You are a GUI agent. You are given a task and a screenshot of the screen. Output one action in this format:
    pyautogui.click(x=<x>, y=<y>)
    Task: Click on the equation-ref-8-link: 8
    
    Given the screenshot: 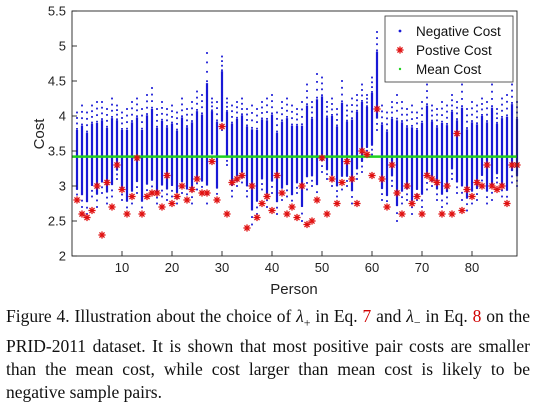 What is the action you would take?
    pyautogui.click(x=477, y=316)
    